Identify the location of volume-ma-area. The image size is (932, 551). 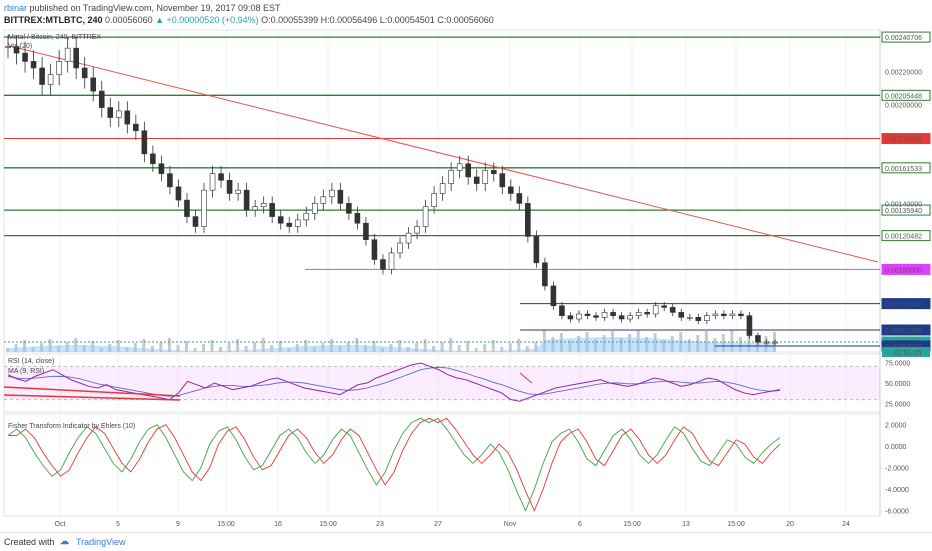
(391, 344).